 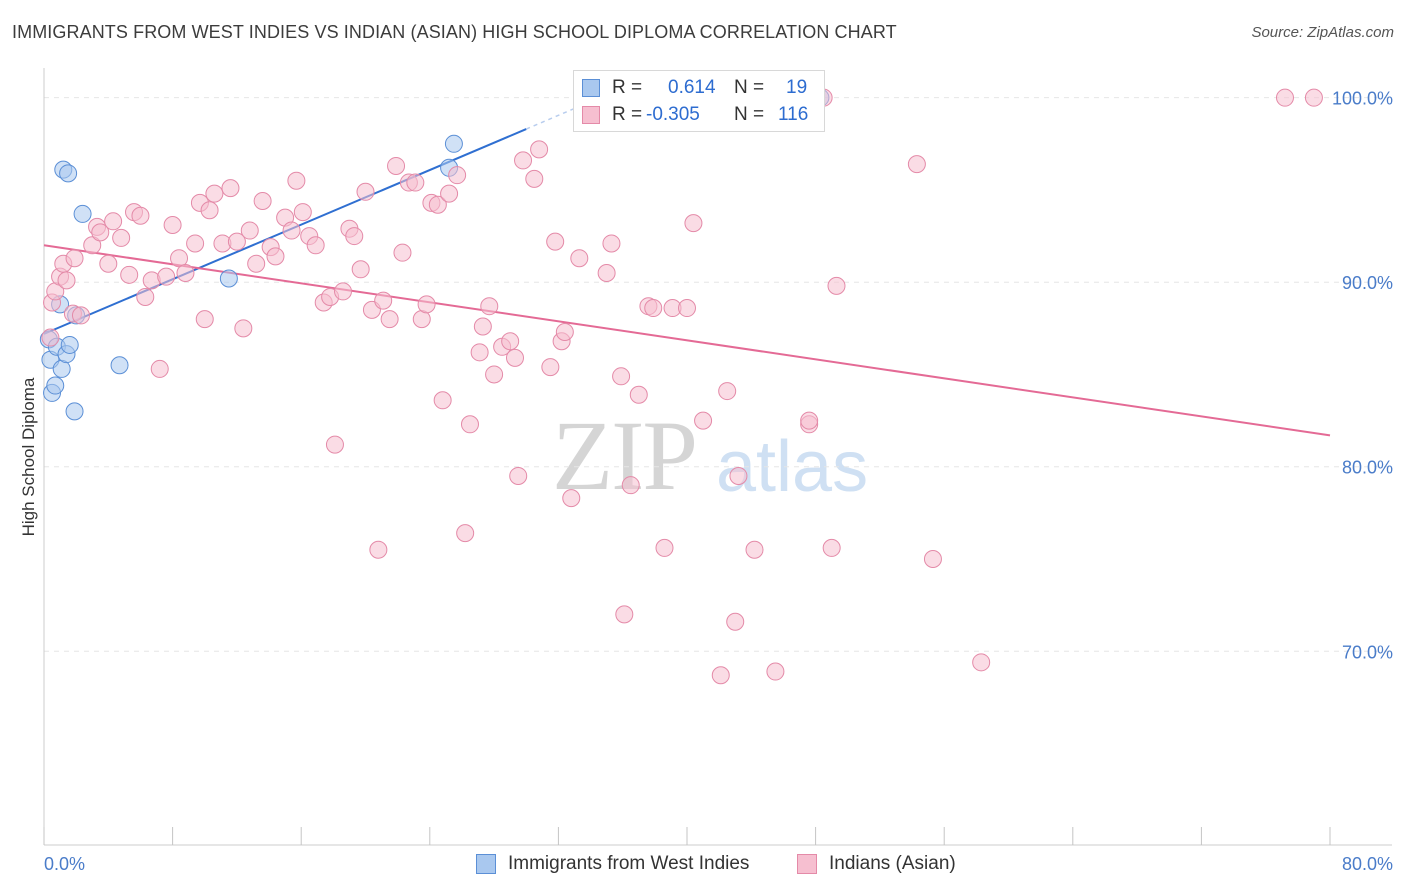 I want to click on y-tick-label: 70.0%, so click(x=1367, y=652).